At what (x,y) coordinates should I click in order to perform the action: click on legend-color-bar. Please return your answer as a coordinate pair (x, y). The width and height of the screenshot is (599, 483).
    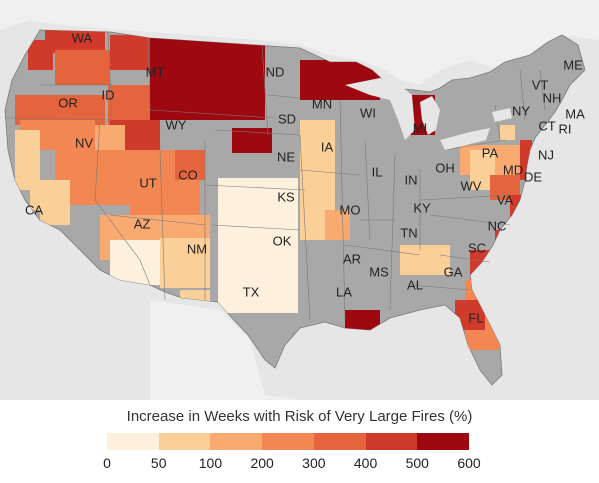
    Looking at the image, I should click on (288, 441).